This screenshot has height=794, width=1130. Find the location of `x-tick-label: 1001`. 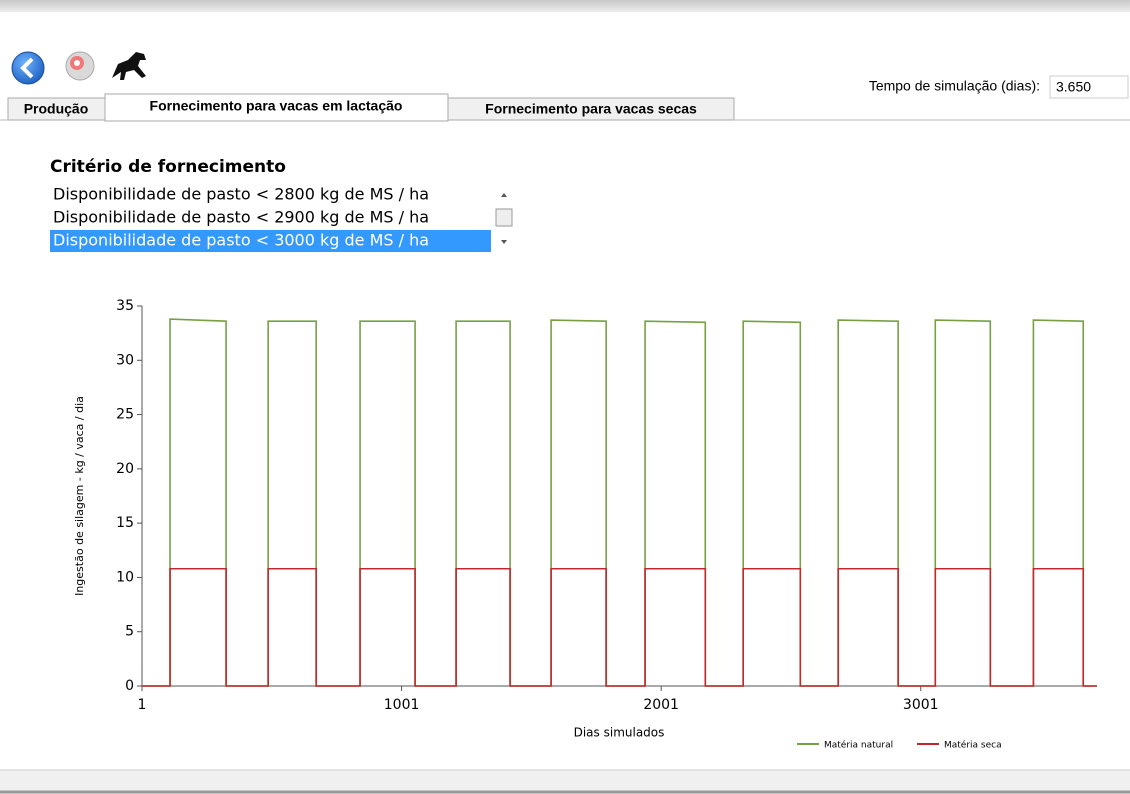

x-tick-label: 1001 is located at coordinates (402, 705).